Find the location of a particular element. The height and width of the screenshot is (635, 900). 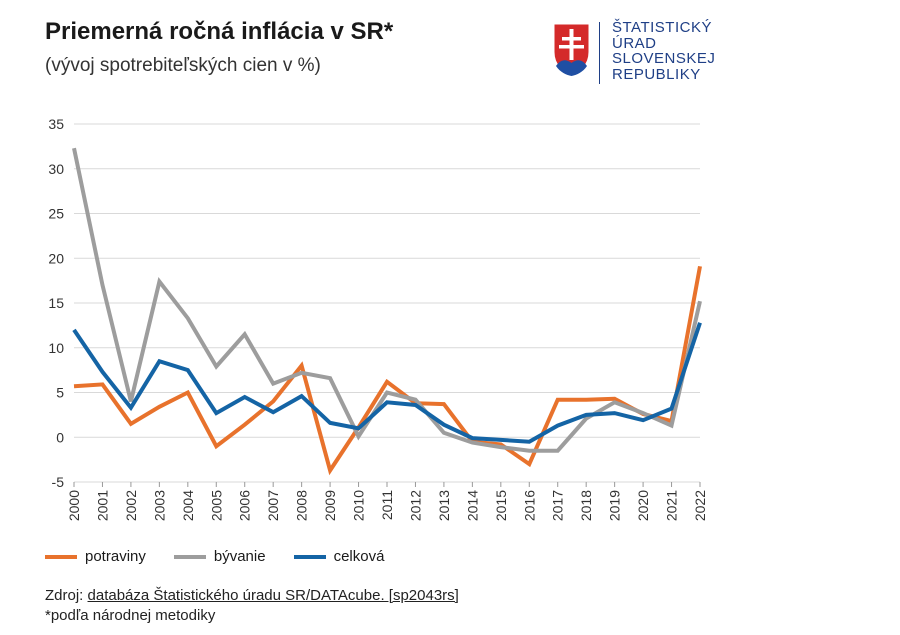

x-tick-label: 2018 is located at coordinates (586, 505).